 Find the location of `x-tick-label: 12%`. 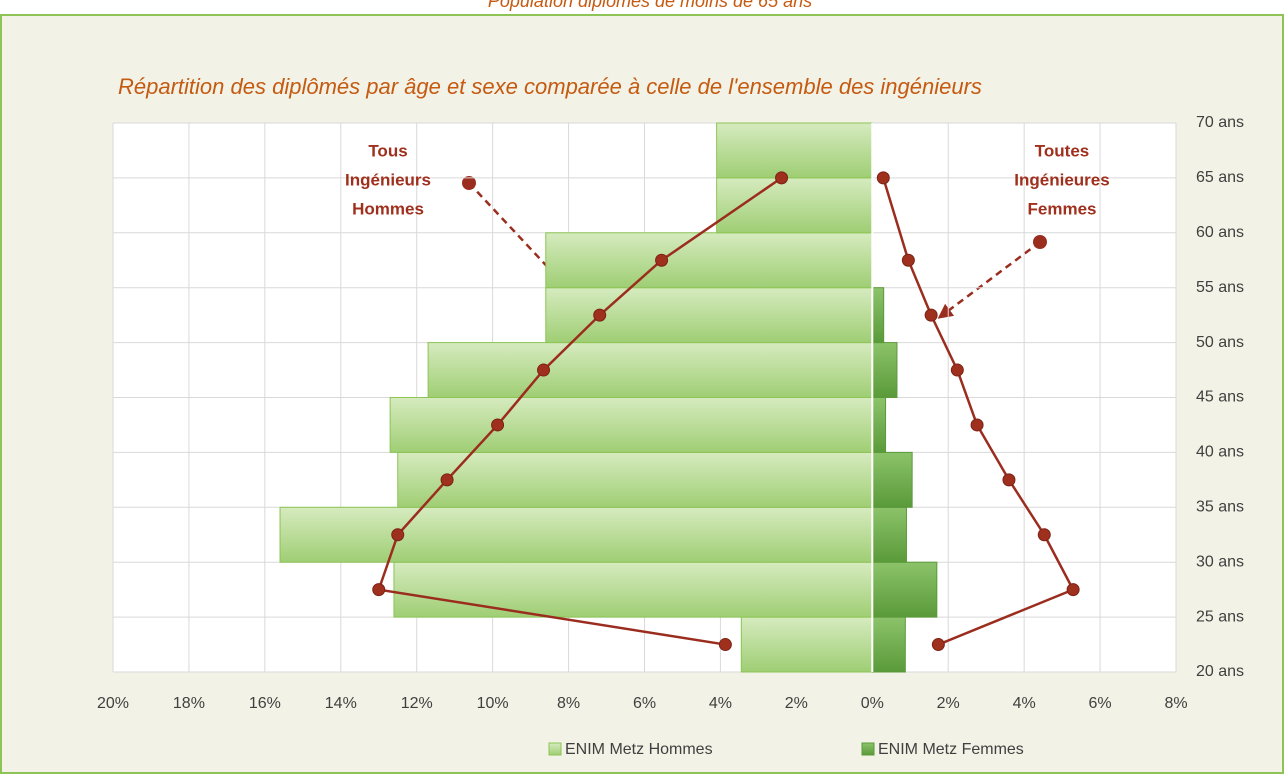

x-tick-label: 12% is located at coordinates (417, 703).